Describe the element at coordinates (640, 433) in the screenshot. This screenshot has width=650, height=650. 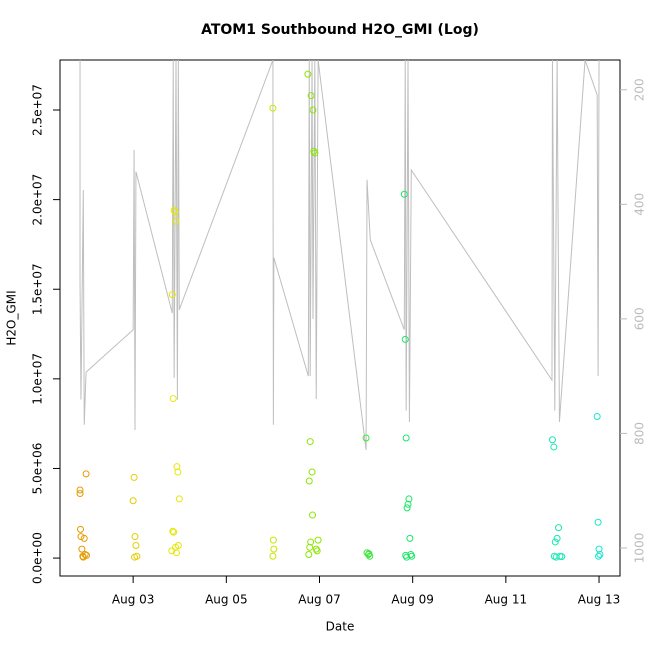
I see `y2-tick-label: 800` at that location.